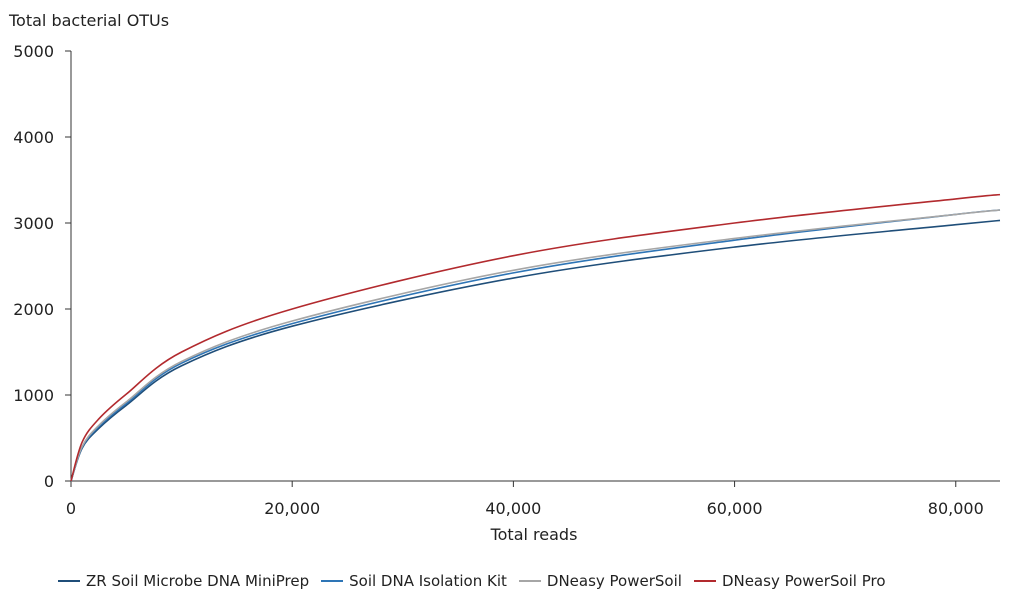 The width and height of the screenshot is (1013, 592). What do you see at coordinates (33, 309) in the screenshot?
I see `y-tick-label: 2000` at bounding box center [33, 309].